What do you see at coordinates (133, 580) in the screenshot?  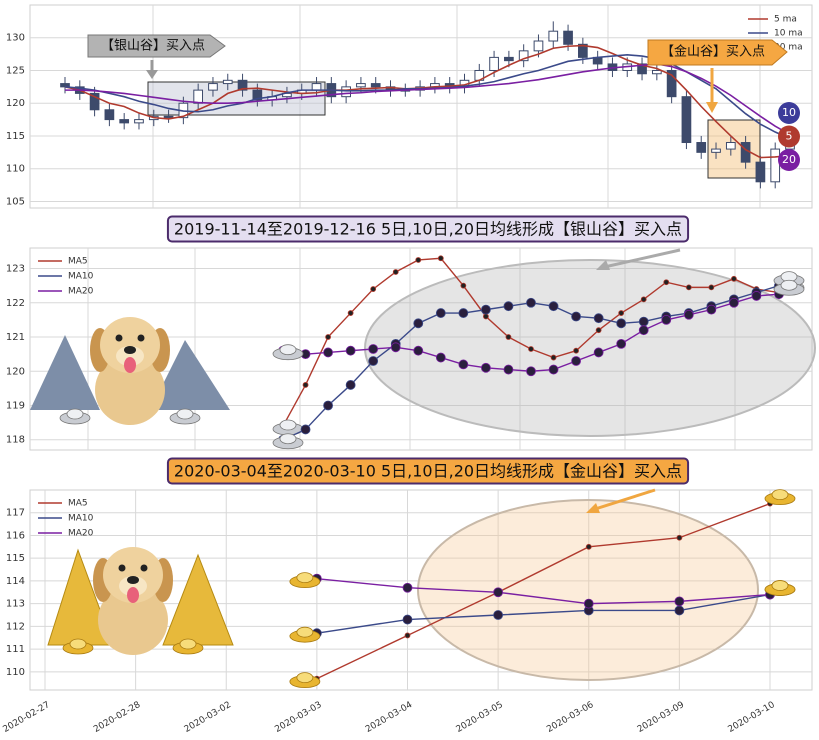 I see `dog-nose` at bounding box center [133, 580].